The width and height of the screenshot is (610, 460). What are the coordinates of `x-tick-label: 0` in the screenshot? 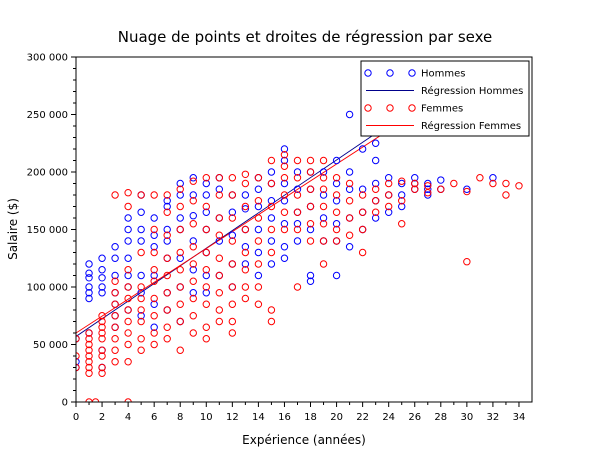 It's located at (76, 417).